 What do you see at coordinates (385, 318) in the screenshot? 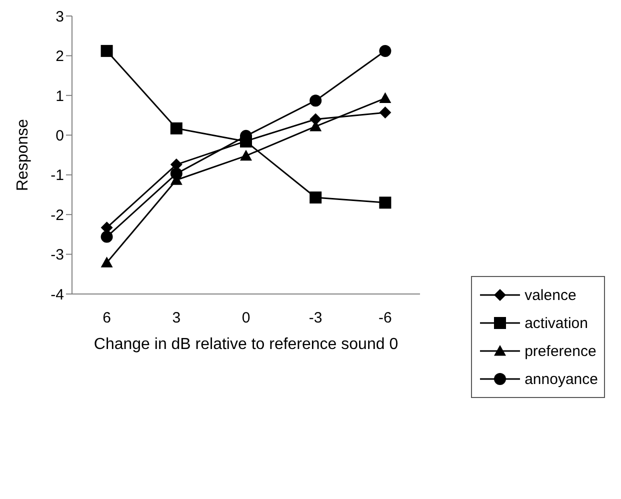
I see `x-tick-label: -6` at bounding box center [385, 318].